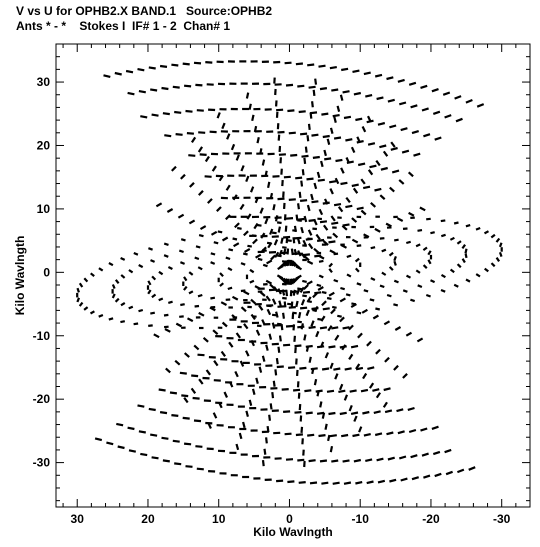 The width and height of the screenshot is (540, 547). What do you see at coordinates (289, 519) in the screenshot?
I see `x-tick-label: 0` at bounding box center [289, 519].